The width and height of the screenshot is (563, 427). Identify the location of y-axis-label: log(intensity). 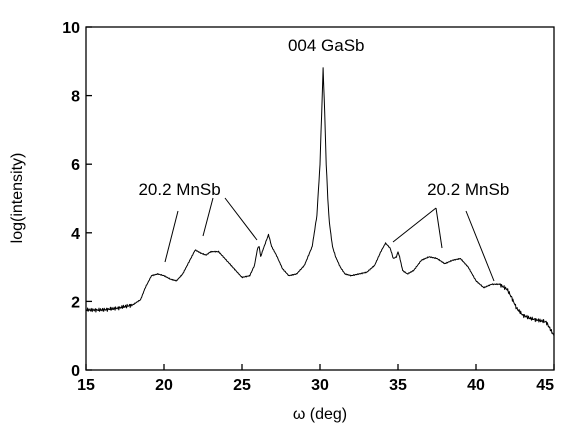
(17, 198).